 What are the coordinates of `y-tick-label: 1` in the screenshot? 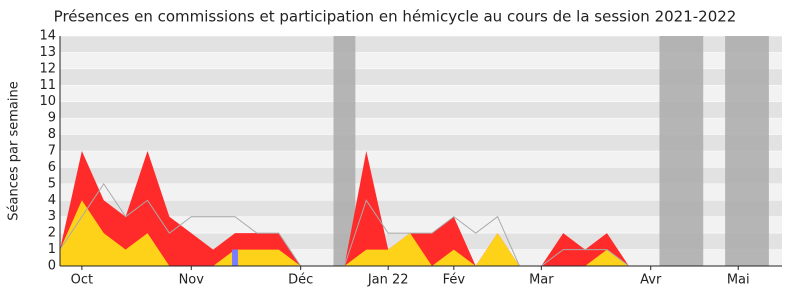 It's located at (52, 249).